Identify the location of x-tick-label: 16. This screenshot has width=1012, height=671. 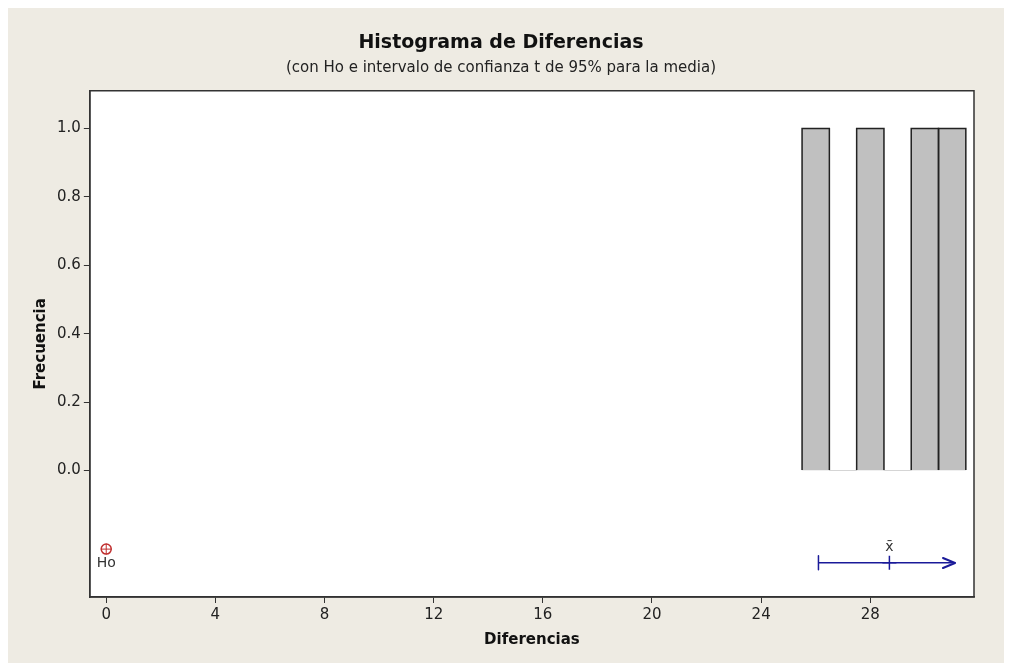
(543, 613).